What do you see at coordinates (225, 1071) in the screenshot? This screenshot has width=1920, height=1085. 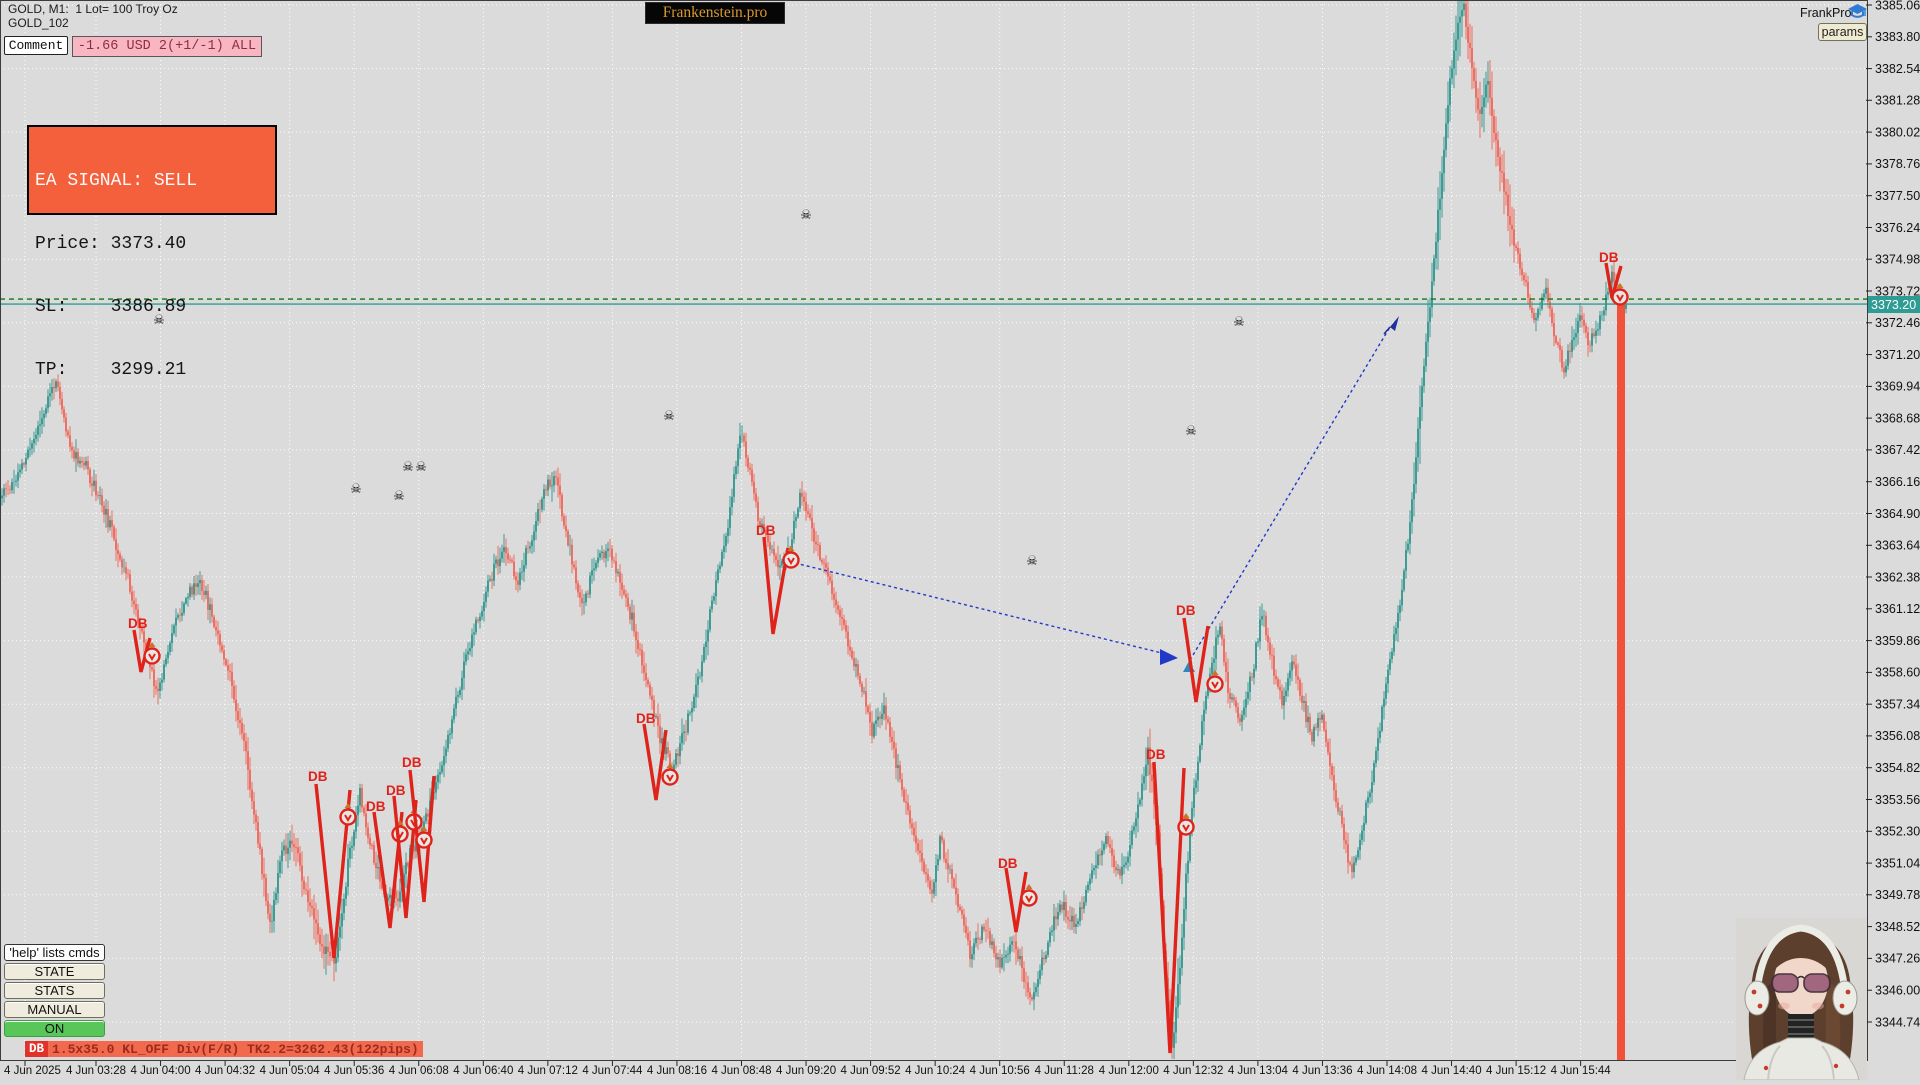 I see `time-axis-label: 4 Jun 04:32` at bounding box center [225, 1071].